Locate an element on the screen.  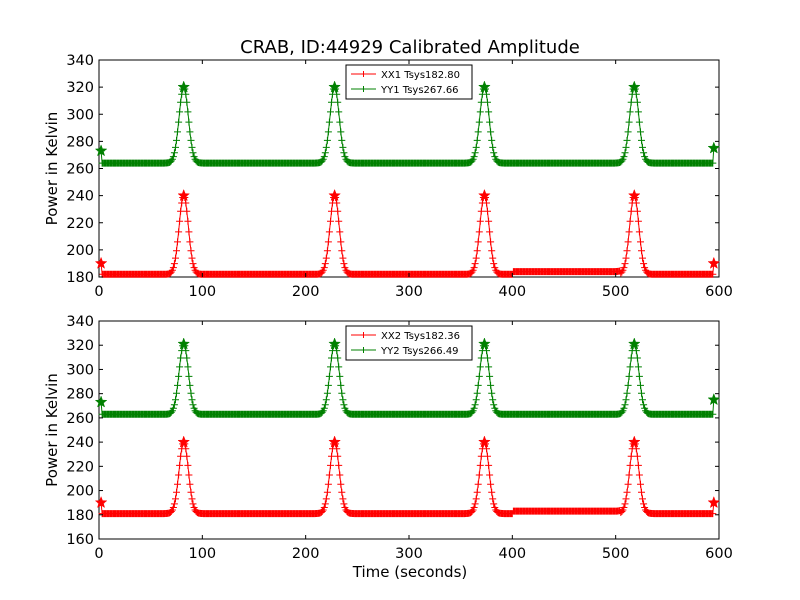
legend: XX2 Tsys182.36 YY2 Tsys266.49 is located at coordinates (409, 343).